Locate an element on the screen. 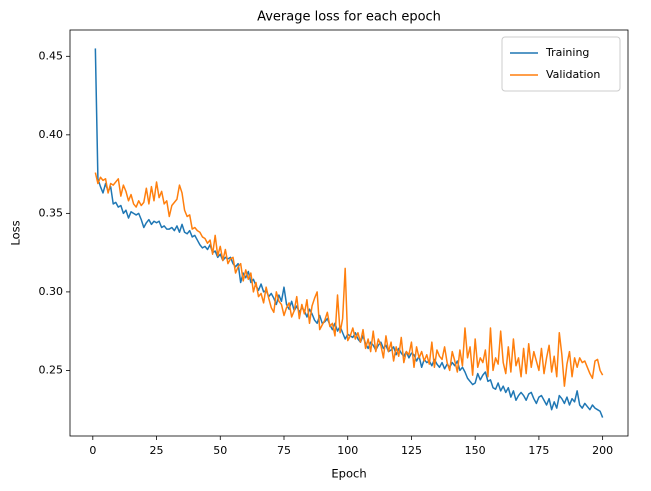 This screenshot has height=491, width=651. legend-label: Validation is located at coordinates (573, 74).